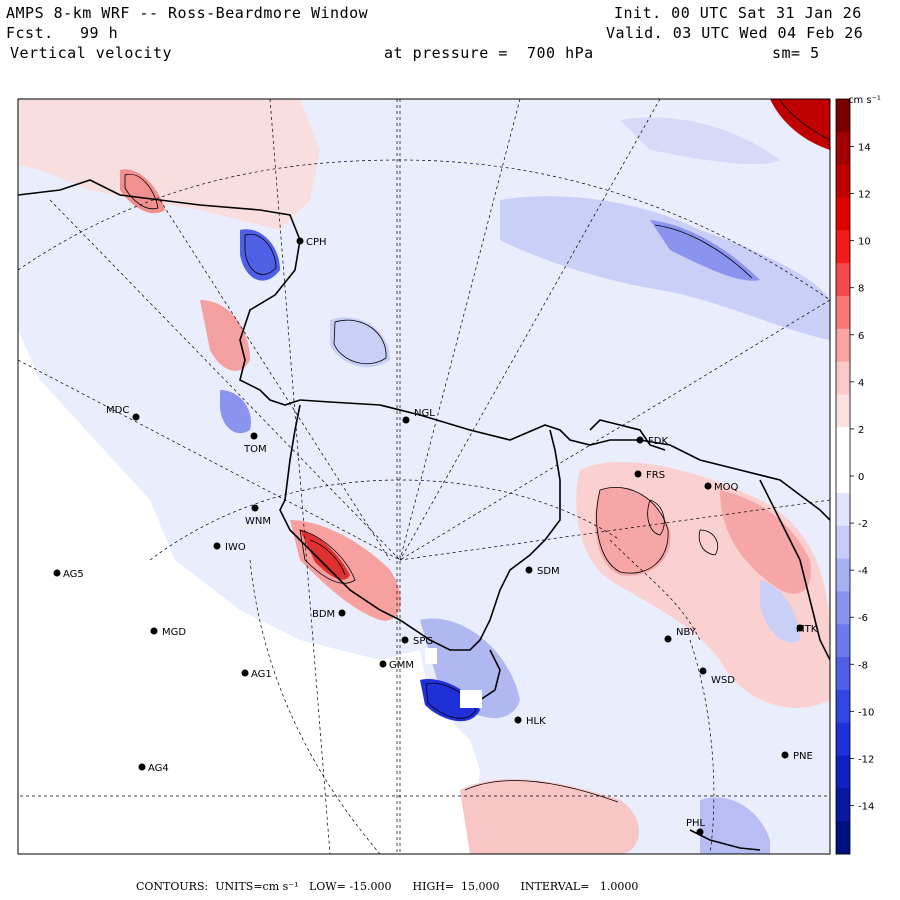  What do you see at coordinates (703, 671) in the screenshot?
I see `station-dot-wsd` at bounding box center [703, 671].